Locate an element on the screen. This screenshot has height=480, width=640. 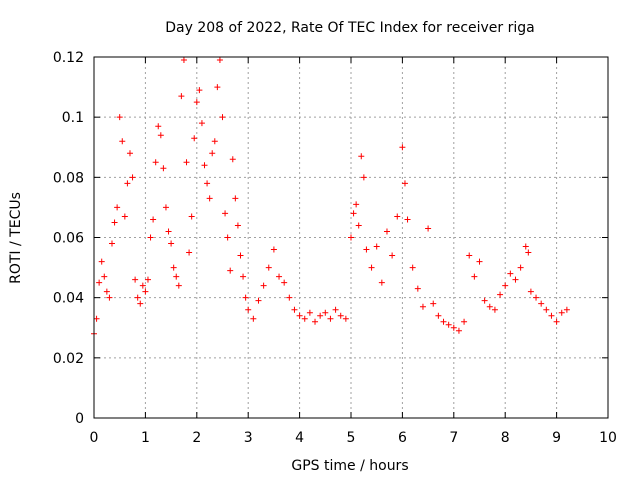
y-tick-label: 0.06 is located at coordinates (68, 239).